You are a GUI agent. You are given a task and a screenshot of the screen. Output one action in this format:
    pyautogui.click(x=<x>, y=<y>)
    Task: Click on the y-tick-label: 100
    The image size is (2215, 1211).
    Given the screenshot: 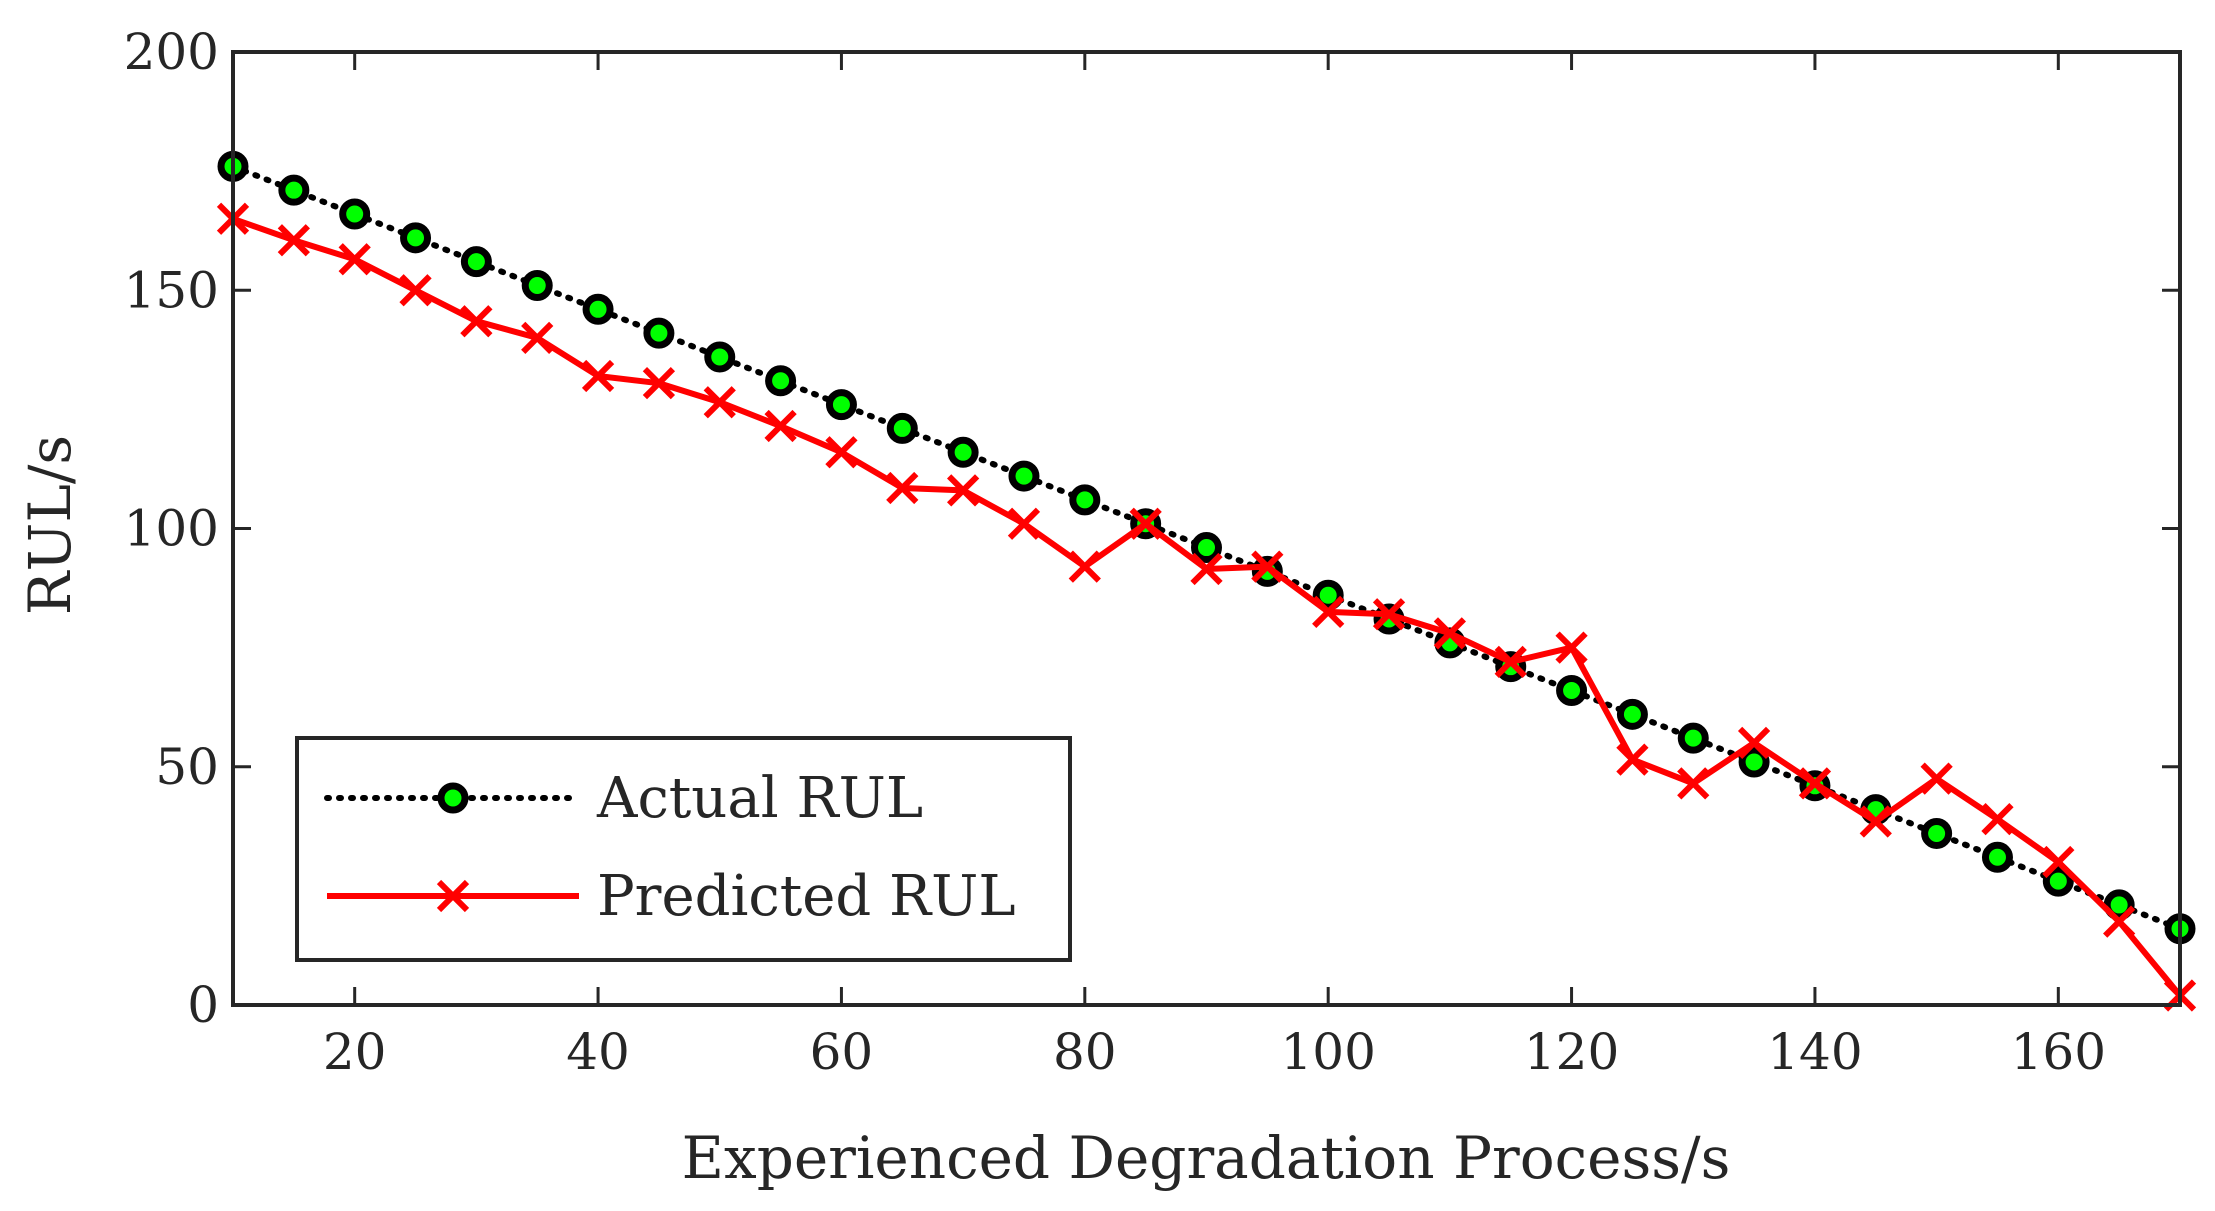 What is the action you would take?
    pyautogui.click(x=171, y=529)
    